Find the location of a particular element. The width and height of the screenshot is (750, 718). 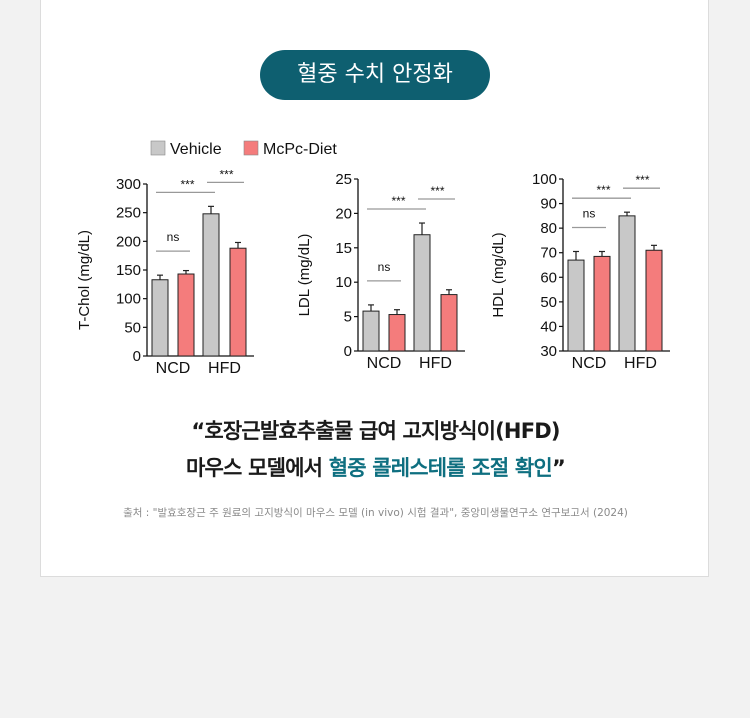

x-category-label-0-0: NCD is located at coordinates (173, 368).